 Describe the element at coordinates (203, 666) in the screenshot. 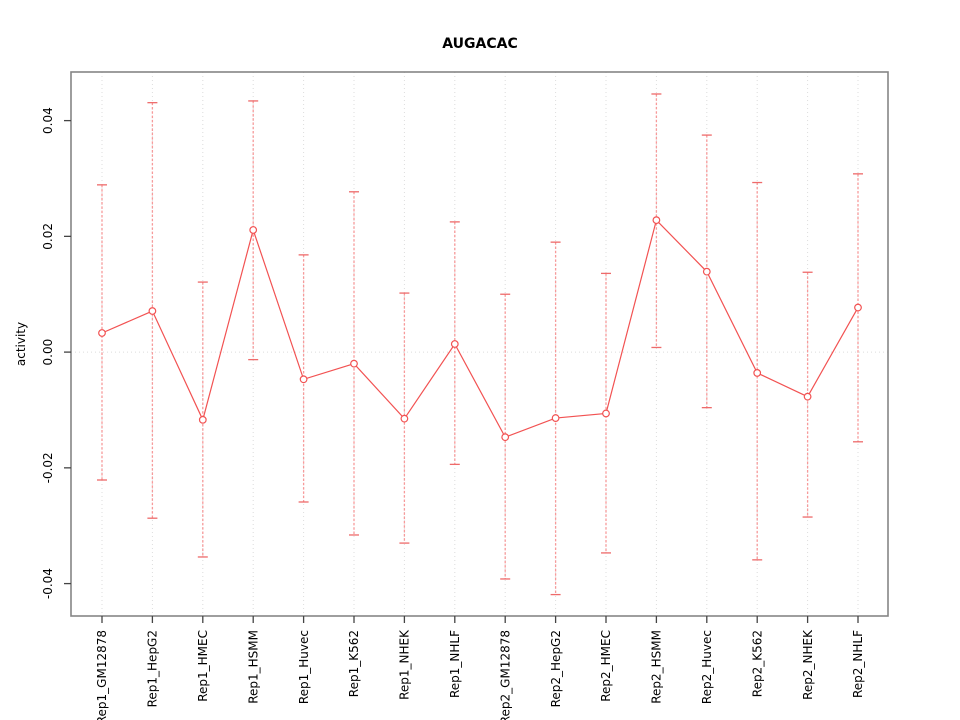

I see `x-tick-label: Rep1_HMEC` at that location.